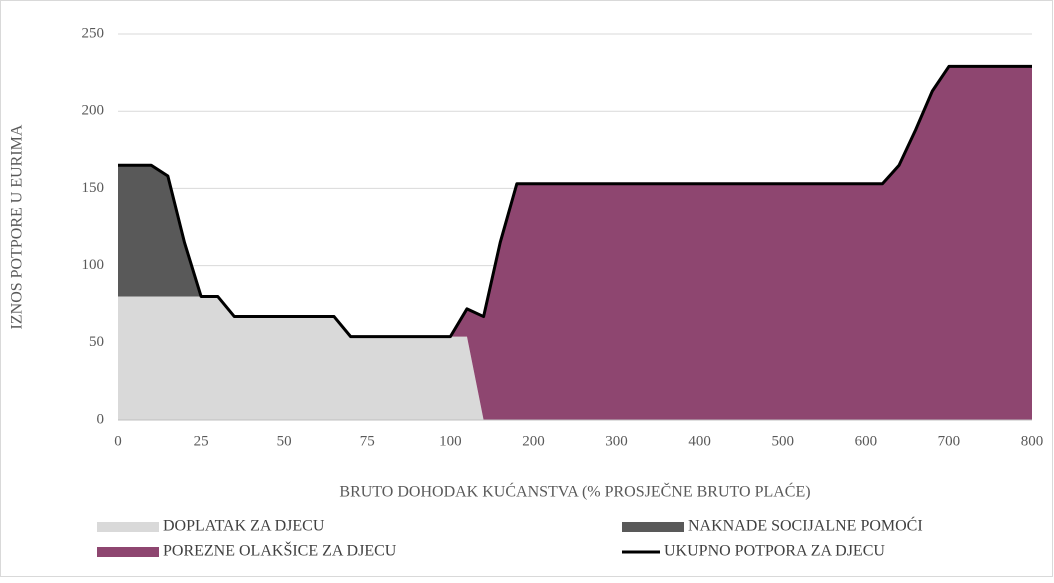 This screenshot has height=583, width=1054. What do you see at coordinates (101, 419) in the screenshot?
I see `y-tick-label: 0` at bounding box center [101, 419].